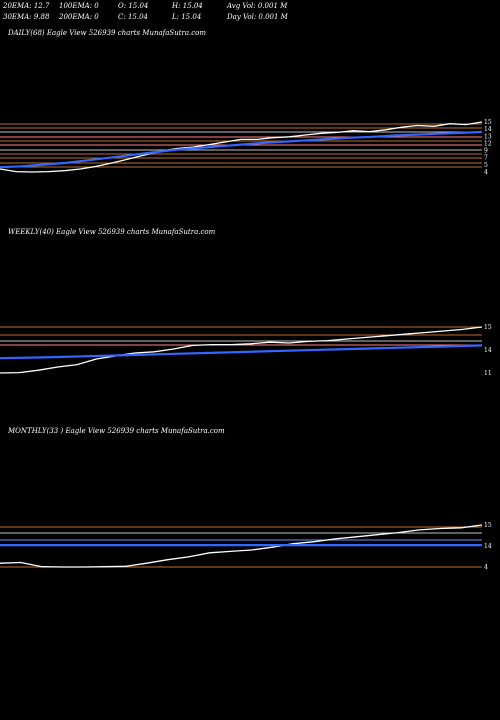 The height and width of the screenshot is (720, 500). Describe the element at coordinates (486, 165) in the screenshot. I see `y-tick-label: 5` at that location.